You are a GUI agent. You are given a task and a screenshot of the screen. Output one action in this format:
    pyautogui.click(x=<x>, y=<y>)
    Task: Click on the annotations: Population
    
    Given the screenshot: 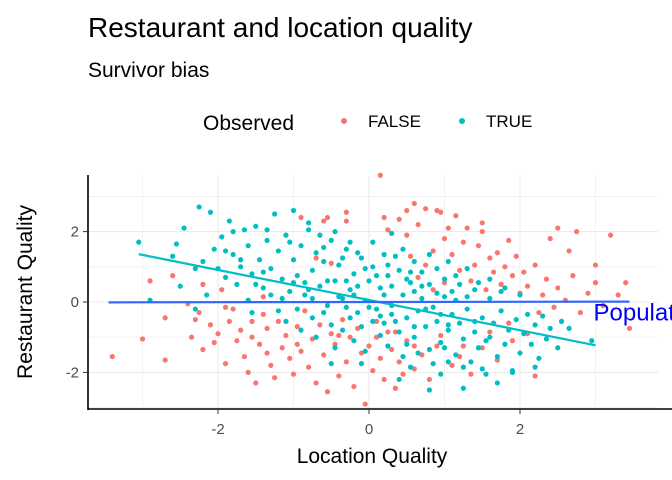 What is the action you would take?
    pyautogui.click(x=633, y=313)
    